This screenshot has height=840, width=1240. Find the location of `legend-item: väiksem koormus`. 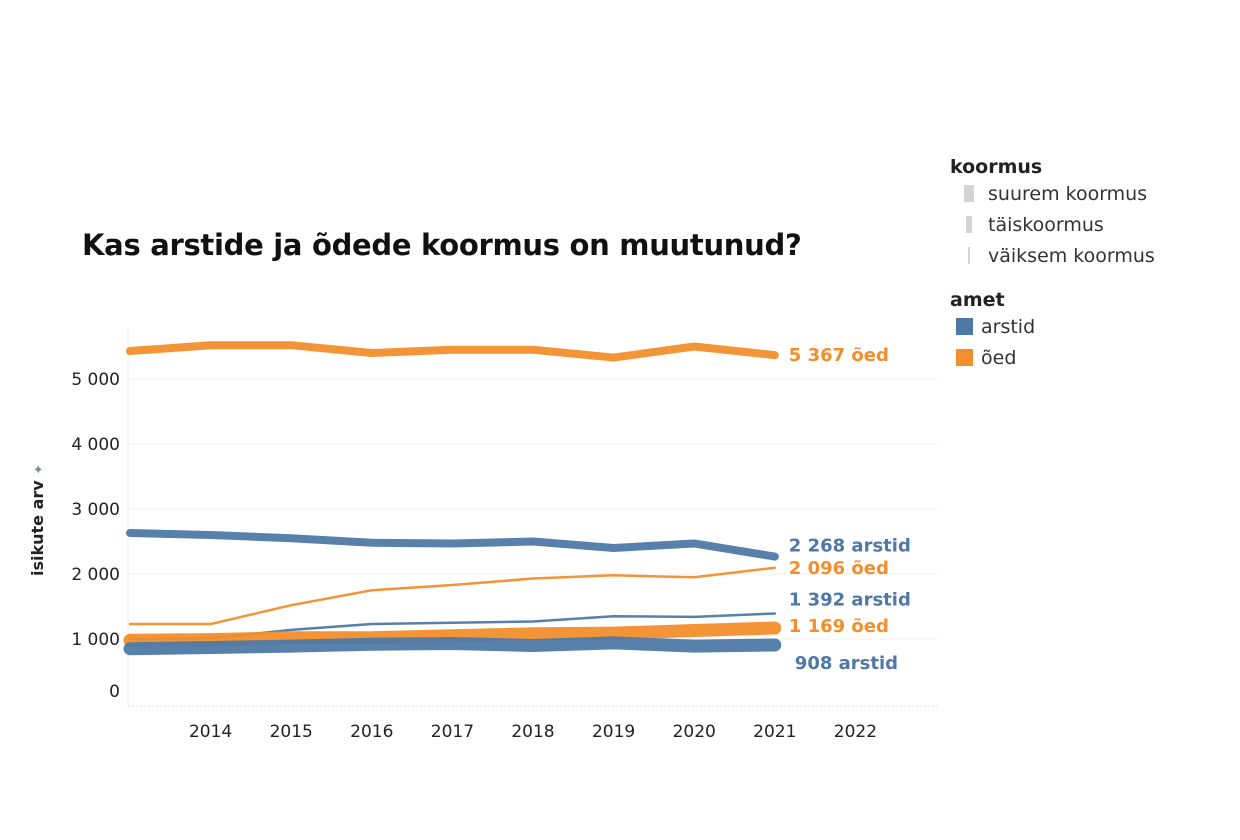

legend-item: väiksem koormus is located at coordinates (1052, 255).